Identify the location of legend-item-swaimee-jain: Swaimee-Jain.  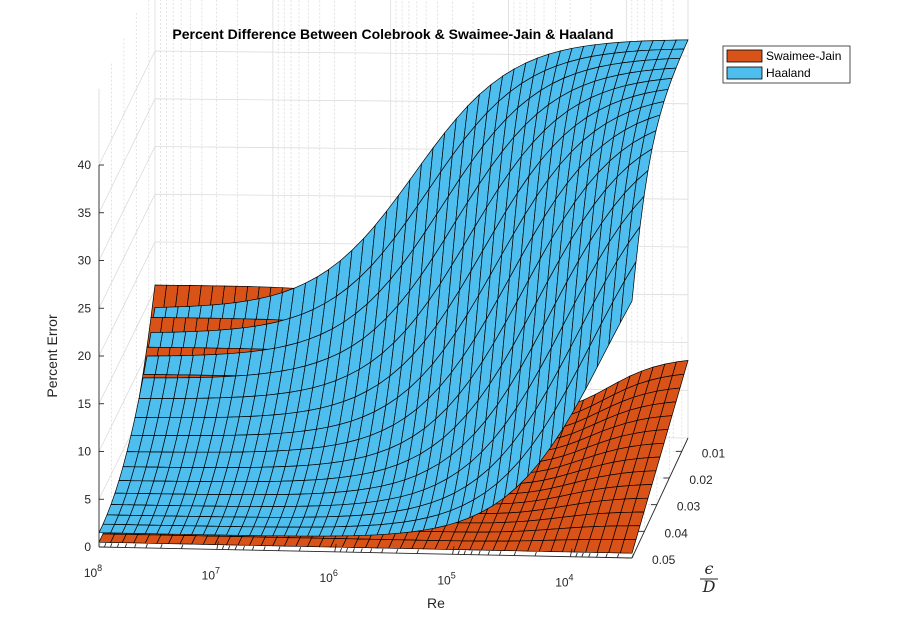
(783, 56).